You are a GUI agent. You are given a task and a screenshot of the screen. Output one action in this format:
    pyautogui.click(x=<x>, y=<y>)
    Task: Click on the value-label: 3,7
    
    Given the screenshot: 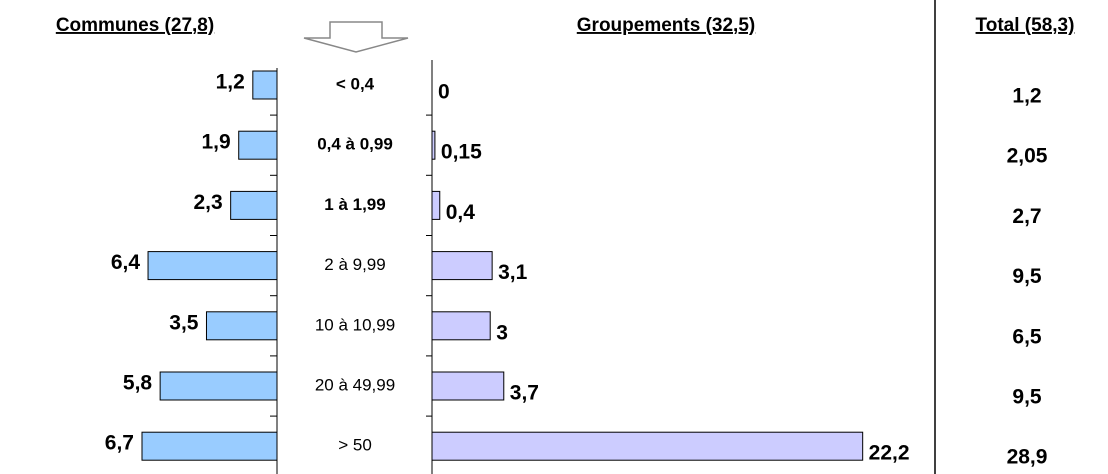 What is the action you would take?
    pyautogui.click(x=524, y=393)
    